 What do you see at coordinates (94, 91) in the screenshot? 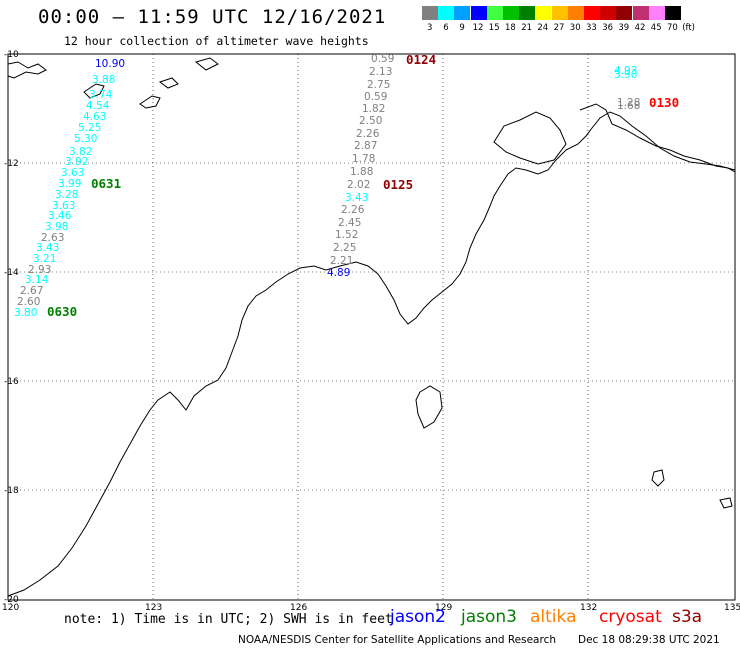
I see `island-south-timor` at bounding box center [94, 91].